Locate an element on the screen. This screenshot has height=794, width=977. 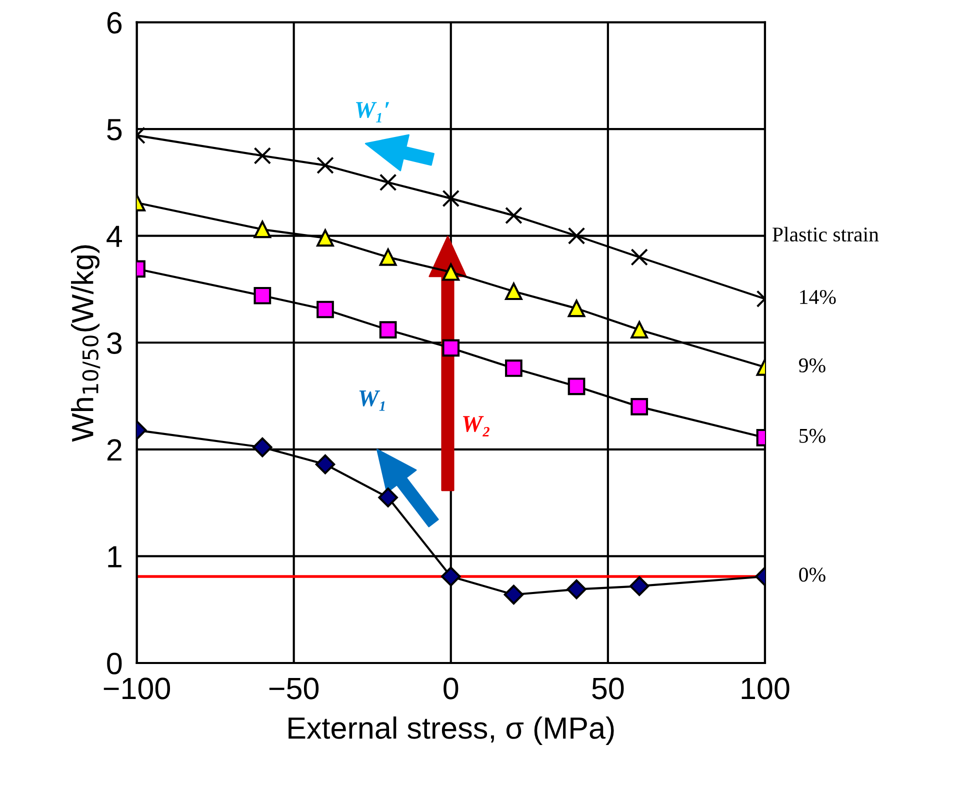
y-tick-label: 4 is located at coordinates (114, 236).